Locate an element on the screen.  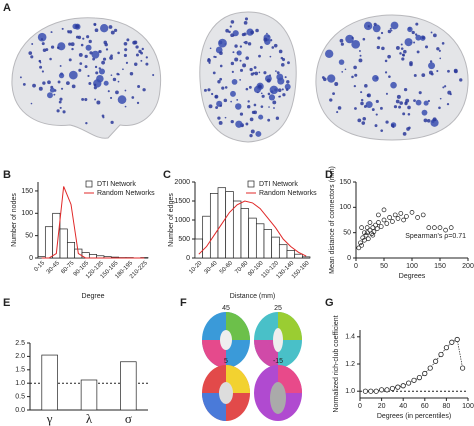
x-tick-label: 0 is located at coordinates (356, 266).